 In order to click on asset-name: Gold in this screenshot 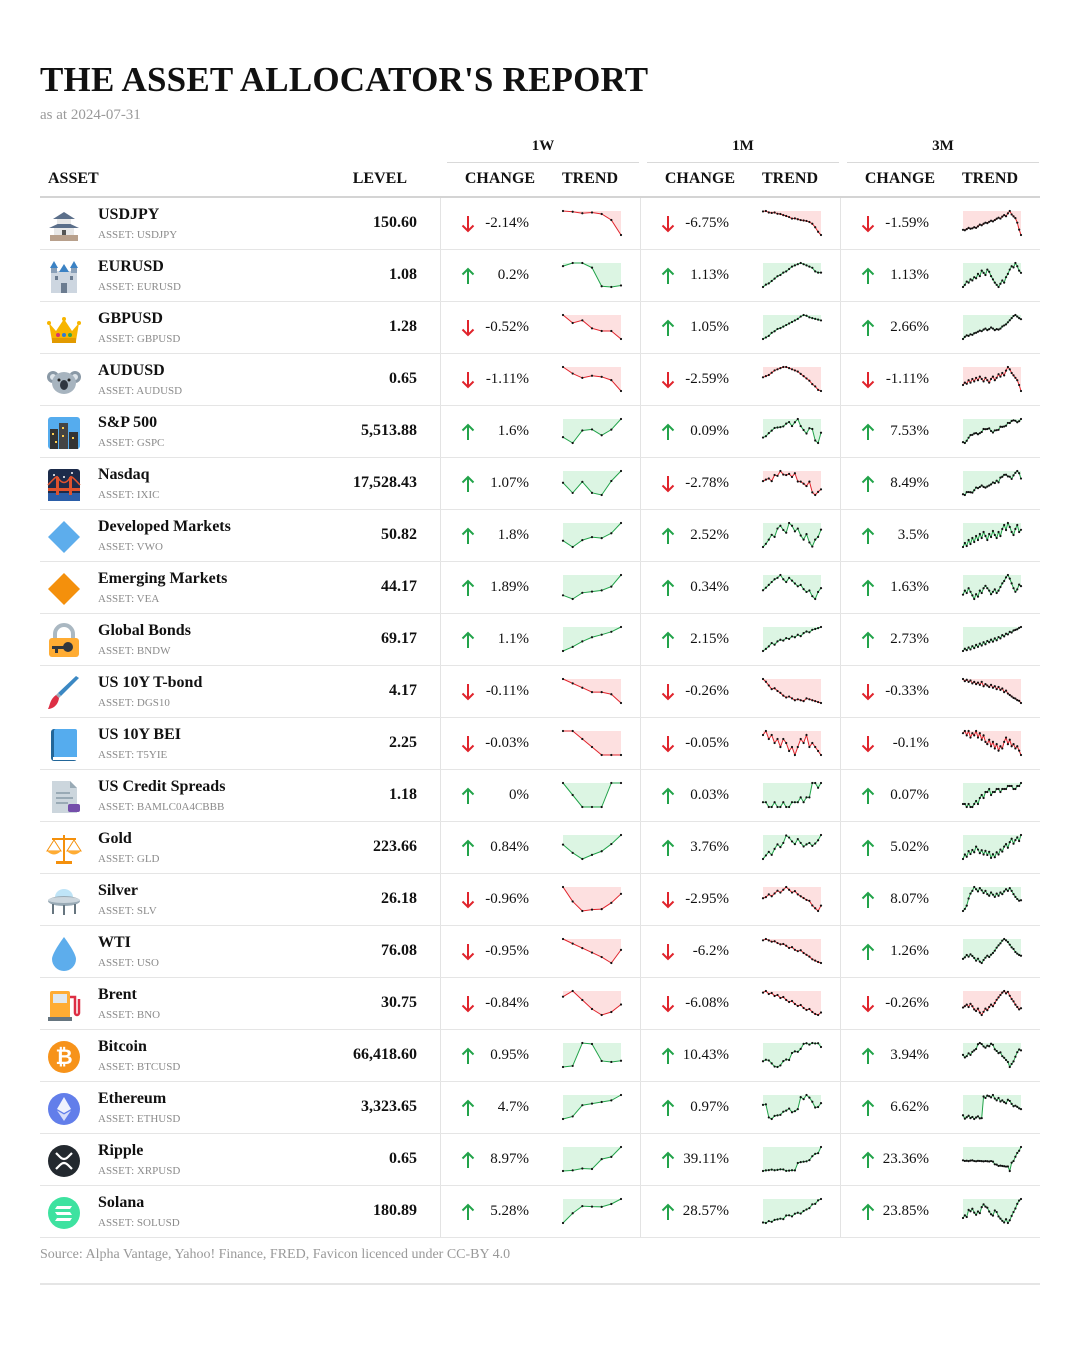, I will do `click(115, 838)`.